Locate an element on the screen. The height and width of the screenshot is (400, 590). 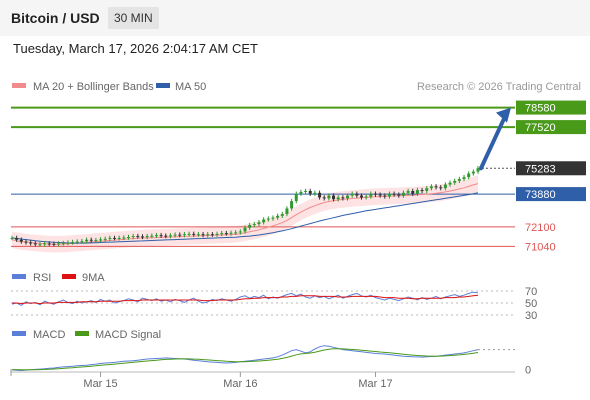
rsi-level-label-70: 70 is located at coordinates (531, 292).